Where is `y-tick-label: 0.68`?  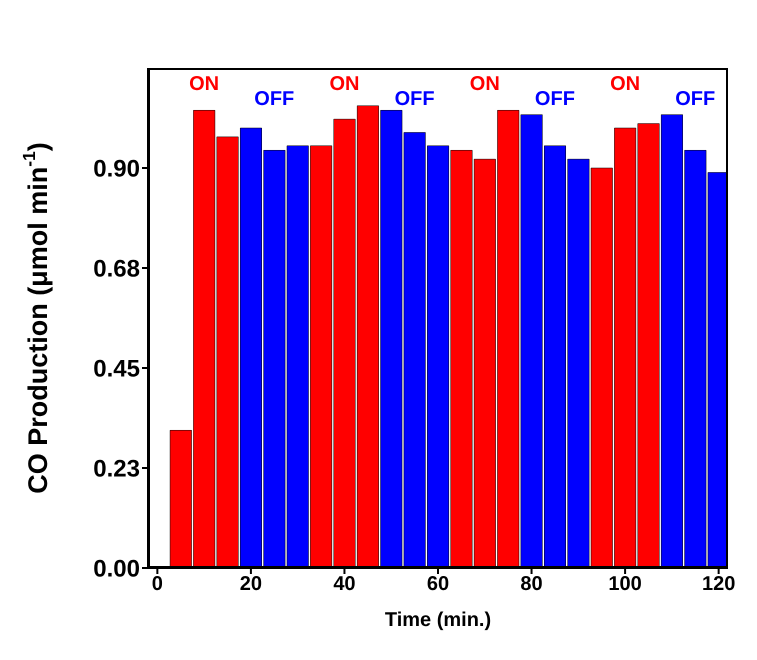 y-tick-label: 0.68 is located at coordinates (116, 269).